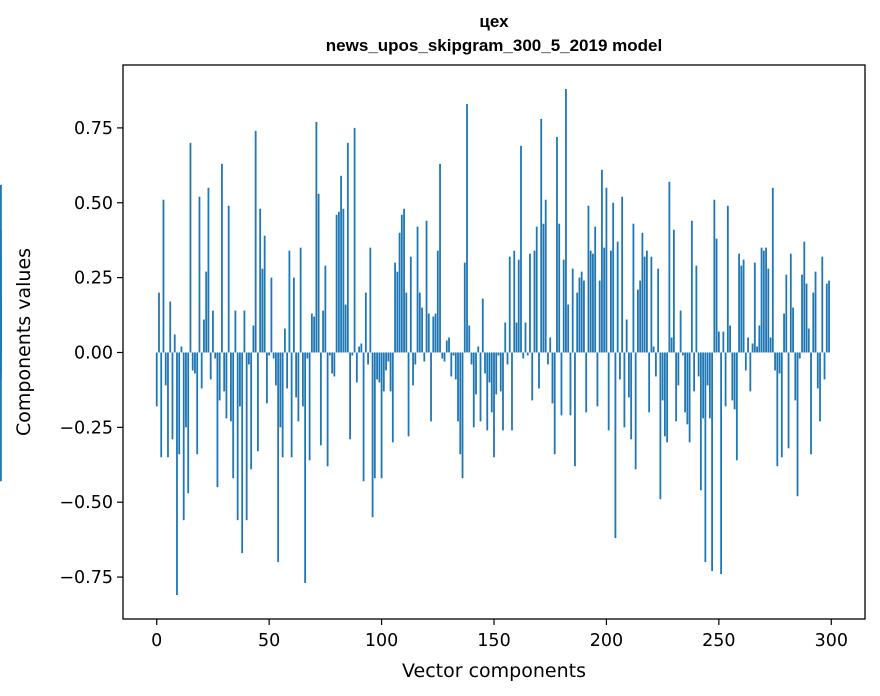  I want to click on y-tick-label: −0.25, so click(86, 428).